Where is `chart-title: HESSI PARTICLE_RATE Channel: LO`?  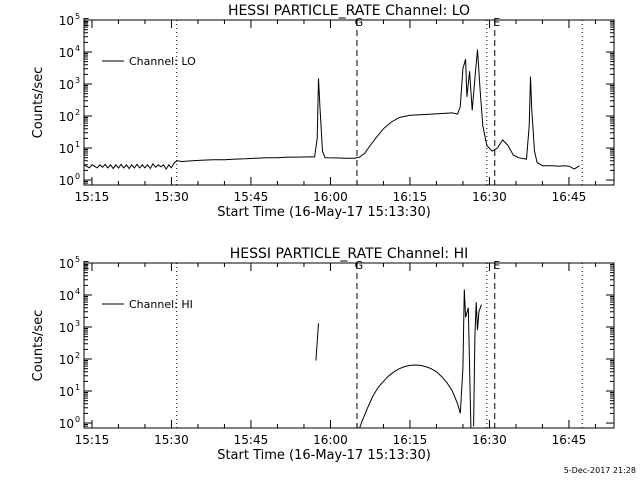
chart-title: HESSI PARTICLE_RATE Channel: LO is located at coordinates (349, 11).